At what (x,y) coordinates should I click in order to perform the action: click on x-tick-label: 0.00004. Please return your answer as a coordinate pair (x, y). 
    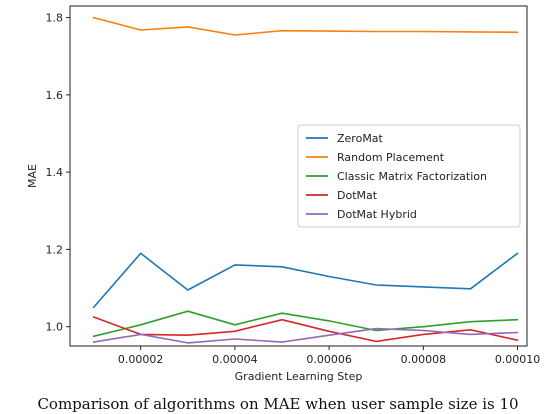
    Looking at the image, I should click on (235, 359).